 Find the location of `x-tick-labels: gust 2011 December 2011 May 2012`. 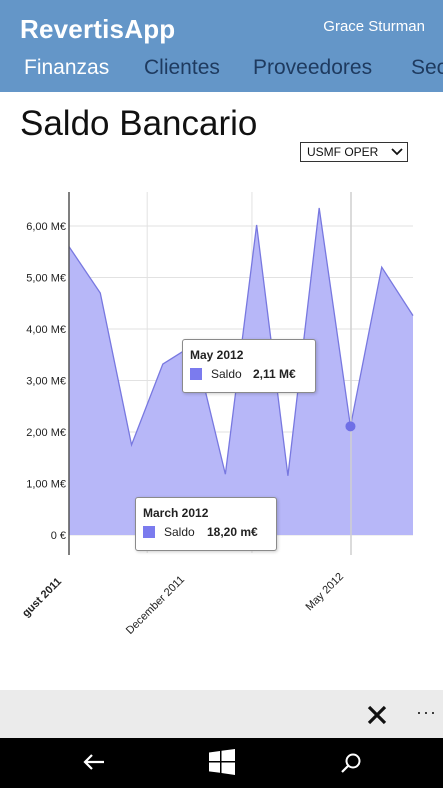

x-tick-labels: gust 2011 December 2011 May 2012 is located at coordinates (183, 604).